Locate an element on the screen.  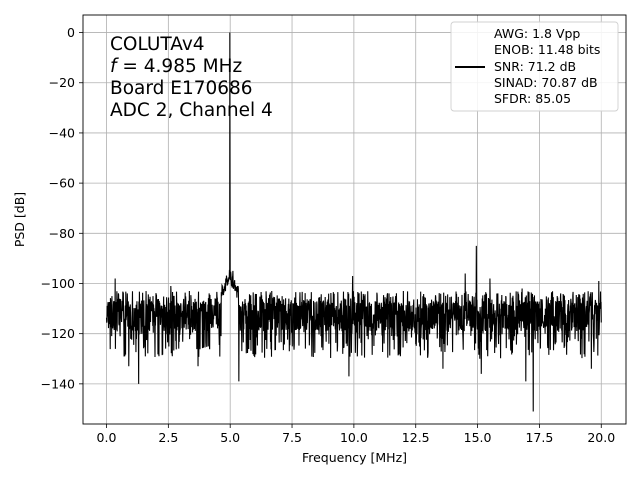
x-tick-label: 20.0 is located at coordinates (601, 437).